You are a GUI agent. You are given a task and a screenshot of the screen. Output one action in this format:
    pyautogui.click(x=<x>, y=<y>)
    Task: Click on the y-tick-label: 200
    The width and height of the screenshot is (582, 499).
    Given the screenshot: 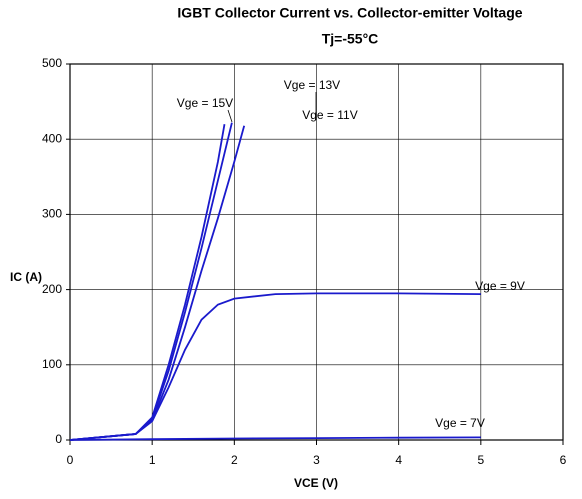 What is the action you would take?
    pyautogui.click(x=52, y=289)
    